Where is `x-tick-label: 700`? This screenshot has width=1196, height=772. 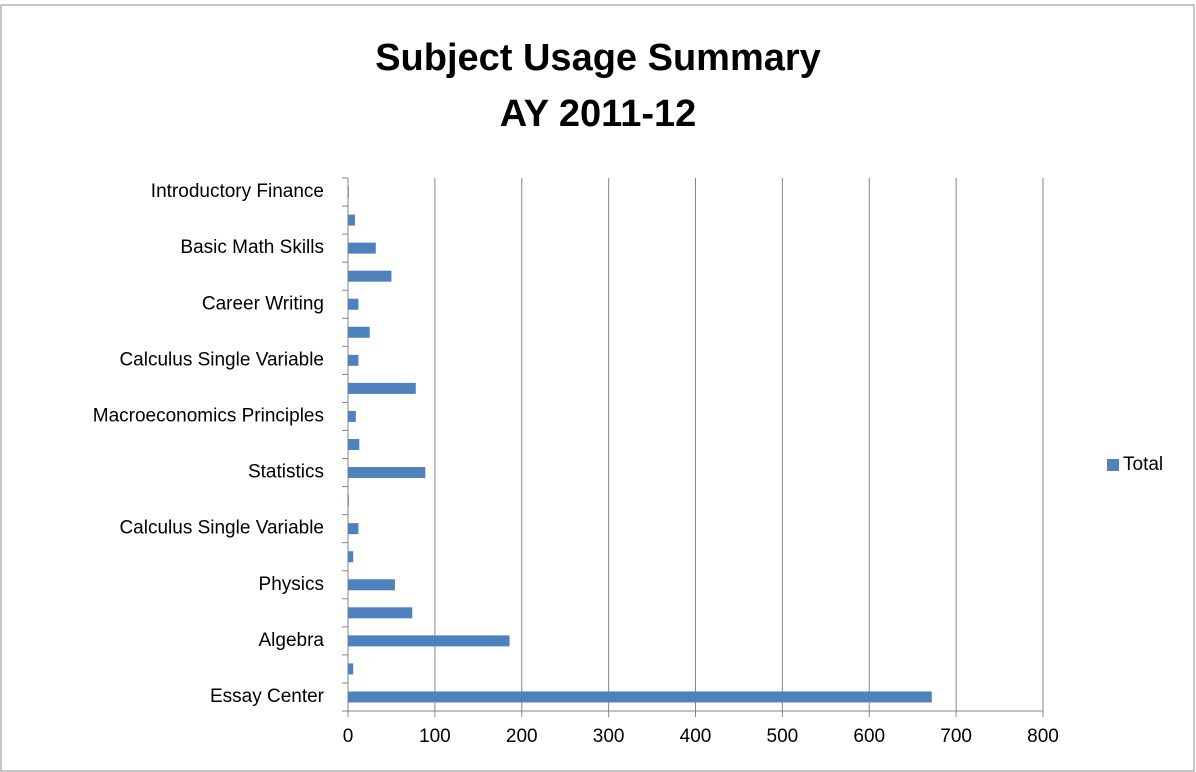 x-tick-label: 700 is located at coordinates (956, 736).